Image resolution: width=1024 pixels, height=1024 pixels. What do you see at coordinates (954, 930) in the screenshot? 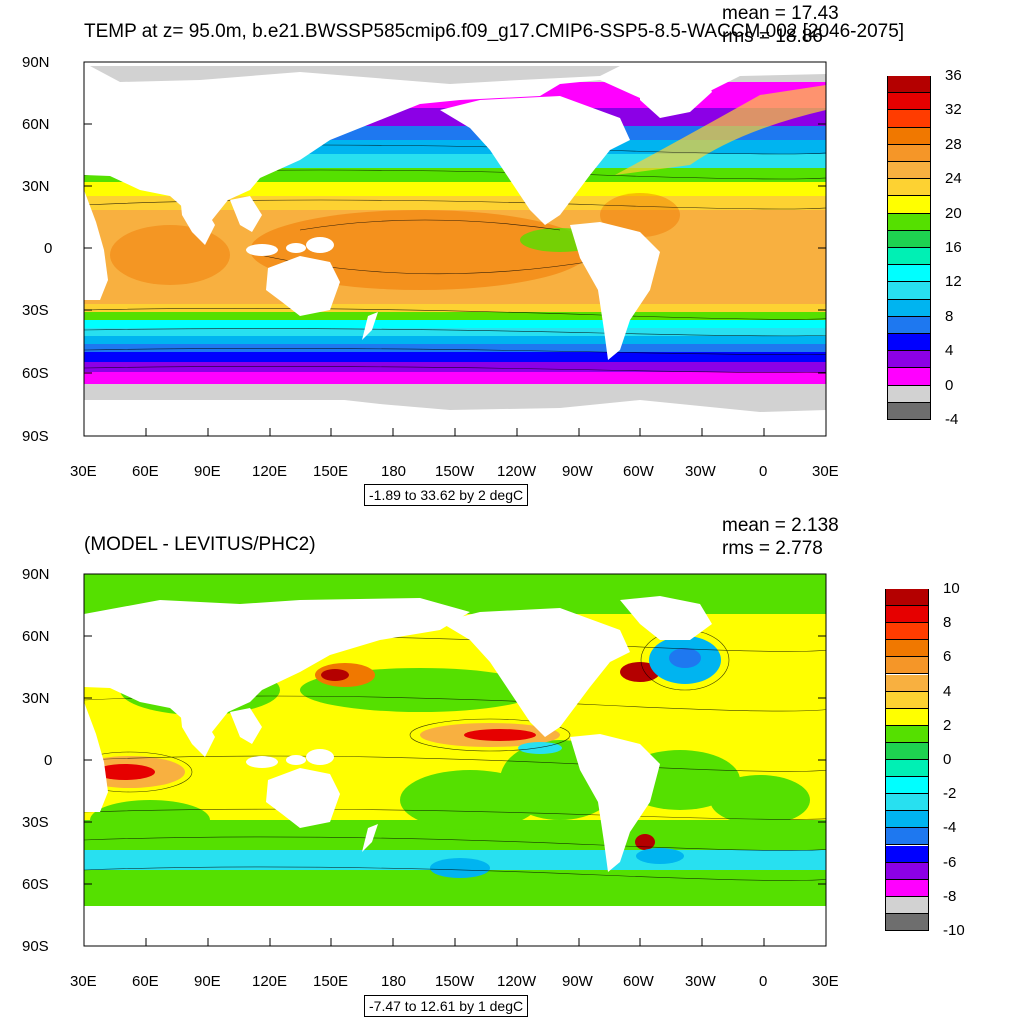
I see `colorbar-tick-label: -10` at bounding box center [954, 930].